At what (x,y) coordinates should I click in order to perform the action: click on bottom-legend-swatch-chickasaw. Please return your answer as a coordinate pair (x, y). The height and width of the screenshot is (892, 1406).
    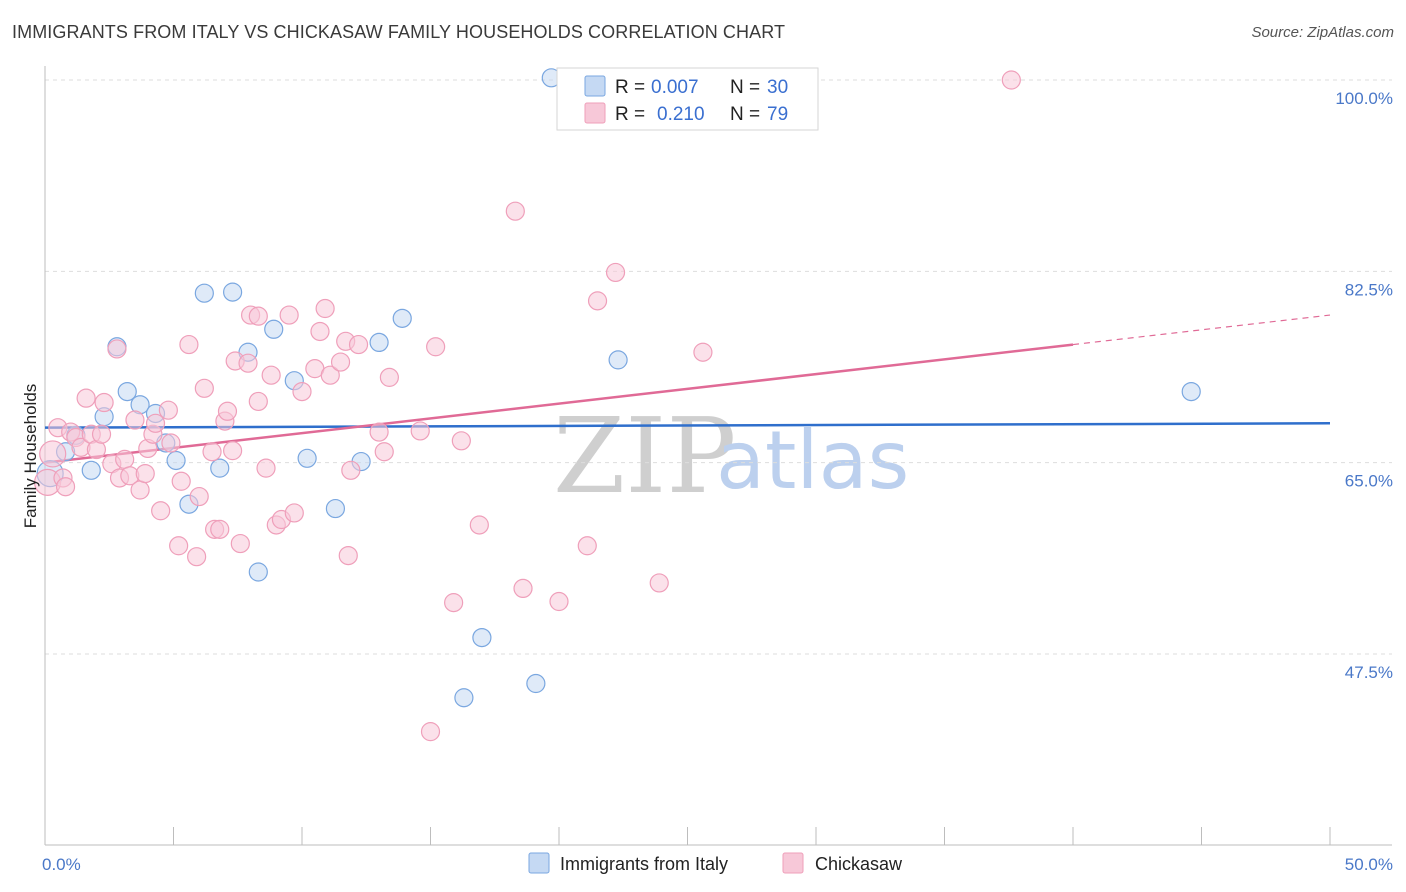
    Looking at the image, I should click on (793, 863).